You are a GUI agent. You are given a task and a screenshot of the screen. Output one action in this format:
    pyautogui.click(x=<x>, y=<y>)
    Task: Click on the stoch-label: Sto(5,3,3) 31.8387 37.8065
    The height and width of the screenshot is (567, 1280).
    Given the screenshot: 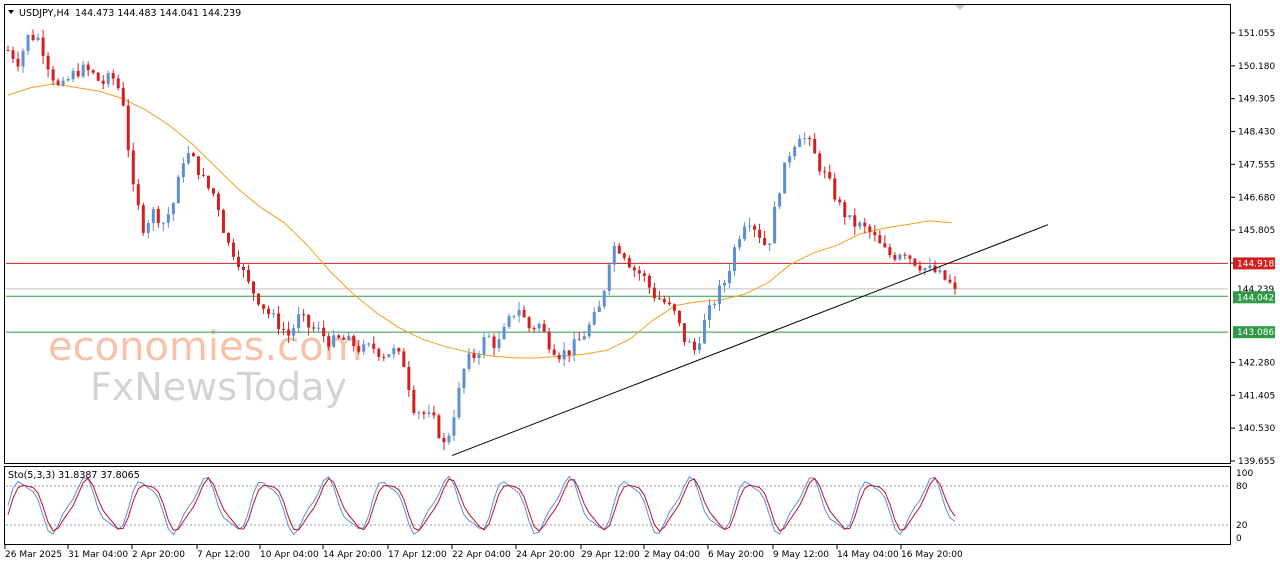 What is the action you would take?
    pyautogui.click(x=74, y=475)
    